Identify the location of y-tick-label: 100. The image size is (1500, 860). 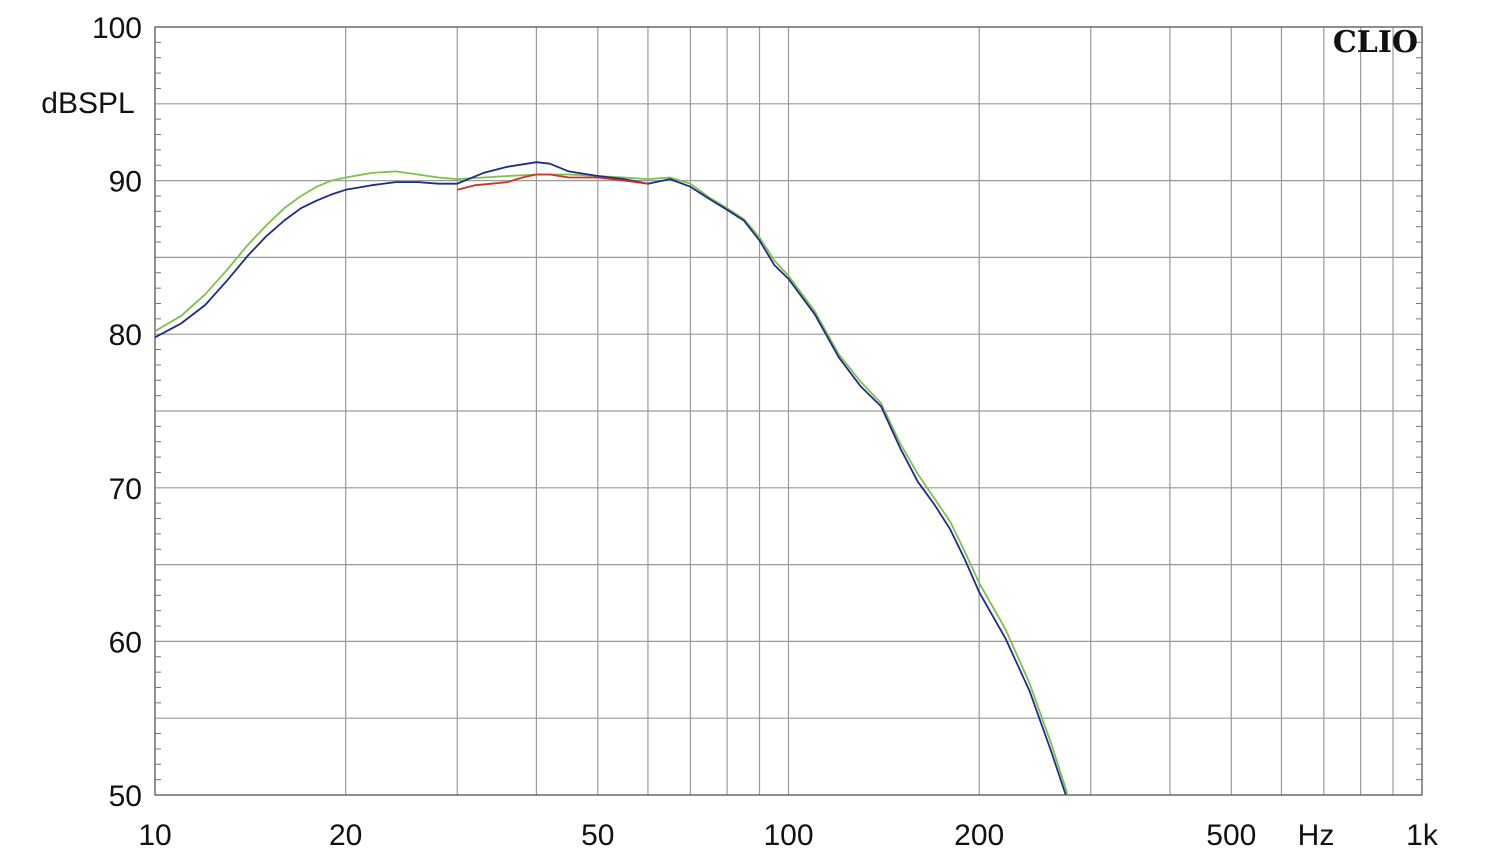
(117, 28).